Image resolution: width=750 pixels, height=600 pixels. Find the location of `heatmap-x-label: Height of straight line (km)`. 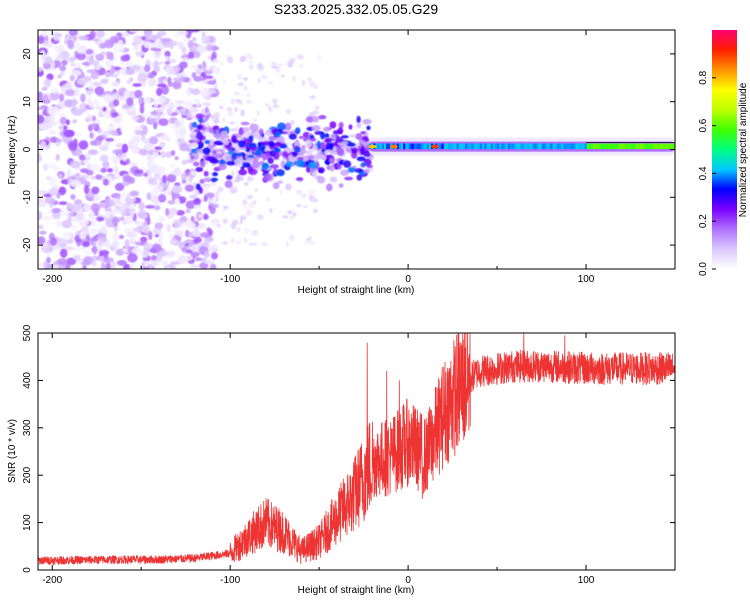

heatmap-x-label: Height of straight line (km) is located at coordinates (356, 290).